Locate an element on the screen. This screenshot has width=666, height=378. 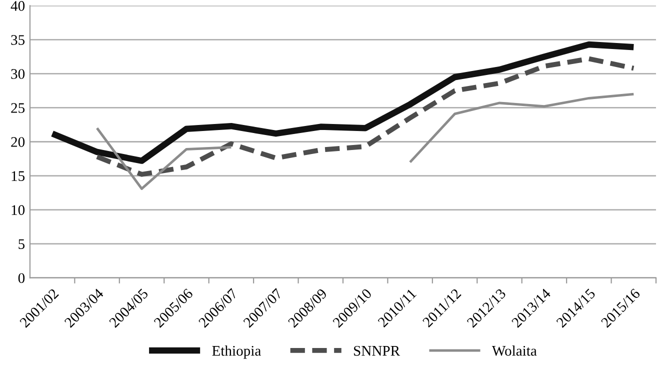
y-tick-label: 0 is located at coordinates (21, 278).